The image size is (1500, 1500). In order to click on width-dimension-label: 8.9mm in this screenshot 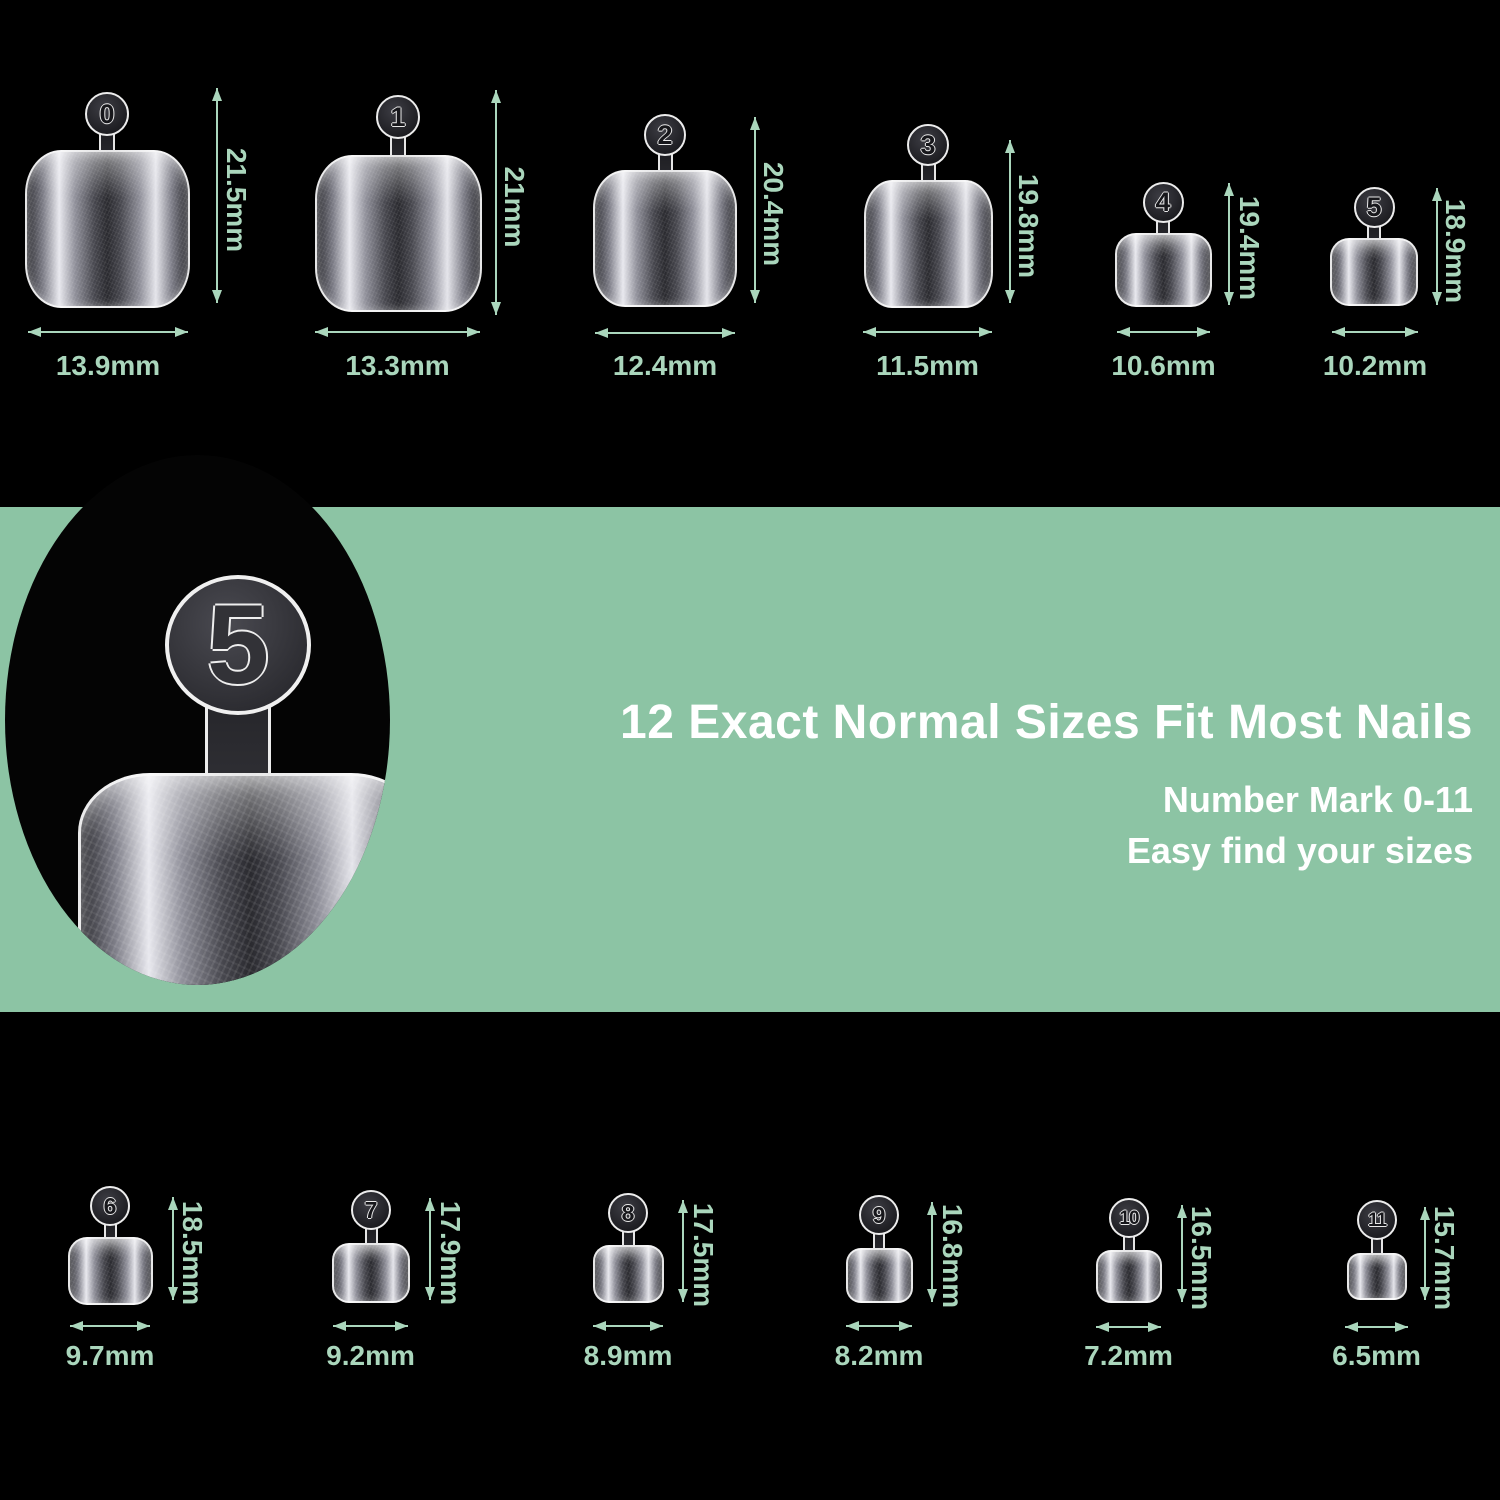, I will do `click(628, 1355)`.